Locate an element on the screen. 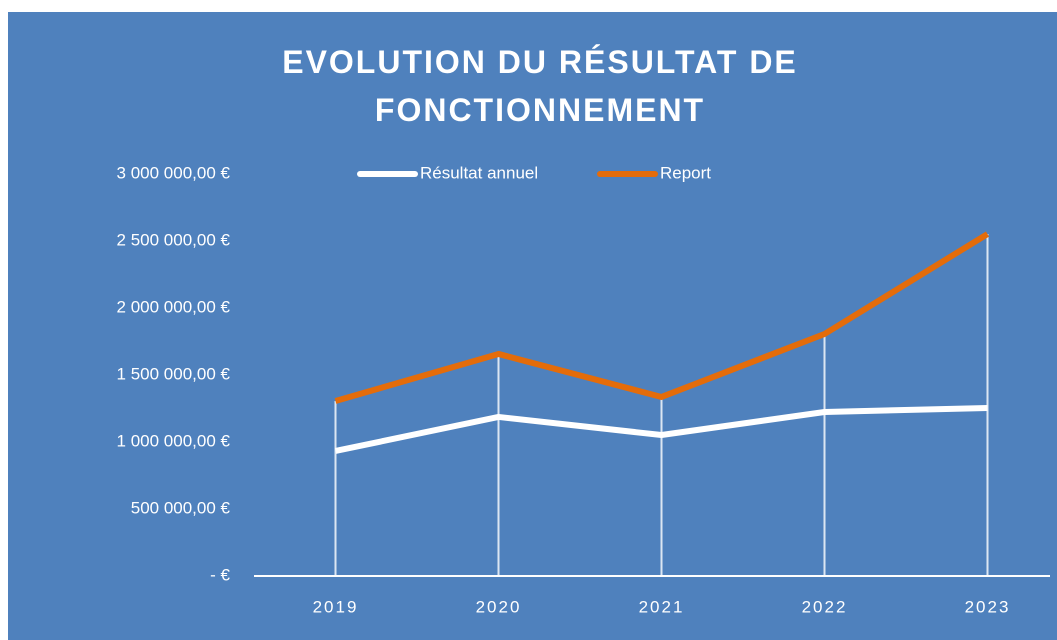  y-tick-label: - € is located at coordinates (220, 574).